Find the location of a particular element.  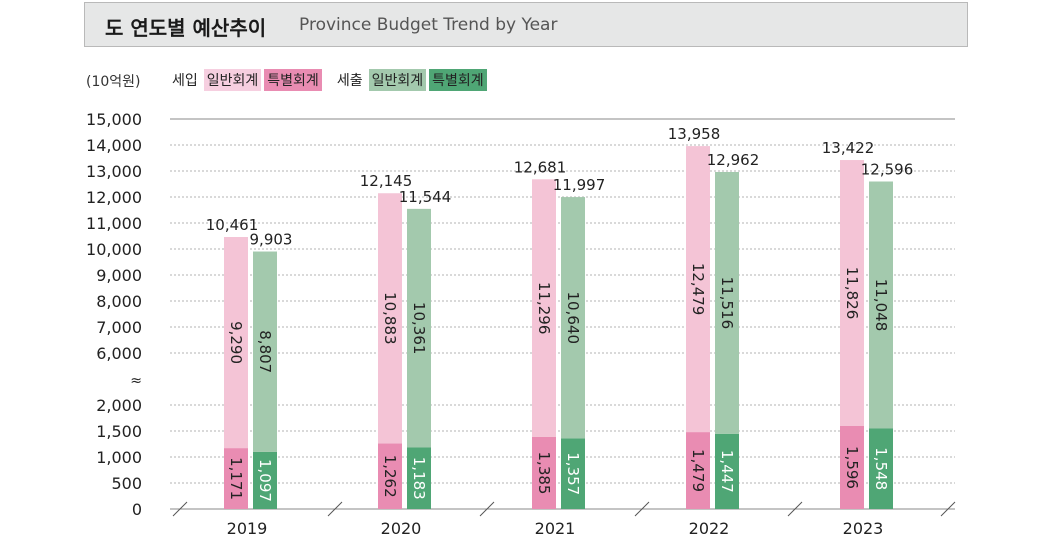

y-tick-label: 10,000 is located at coordinates (114, 249).